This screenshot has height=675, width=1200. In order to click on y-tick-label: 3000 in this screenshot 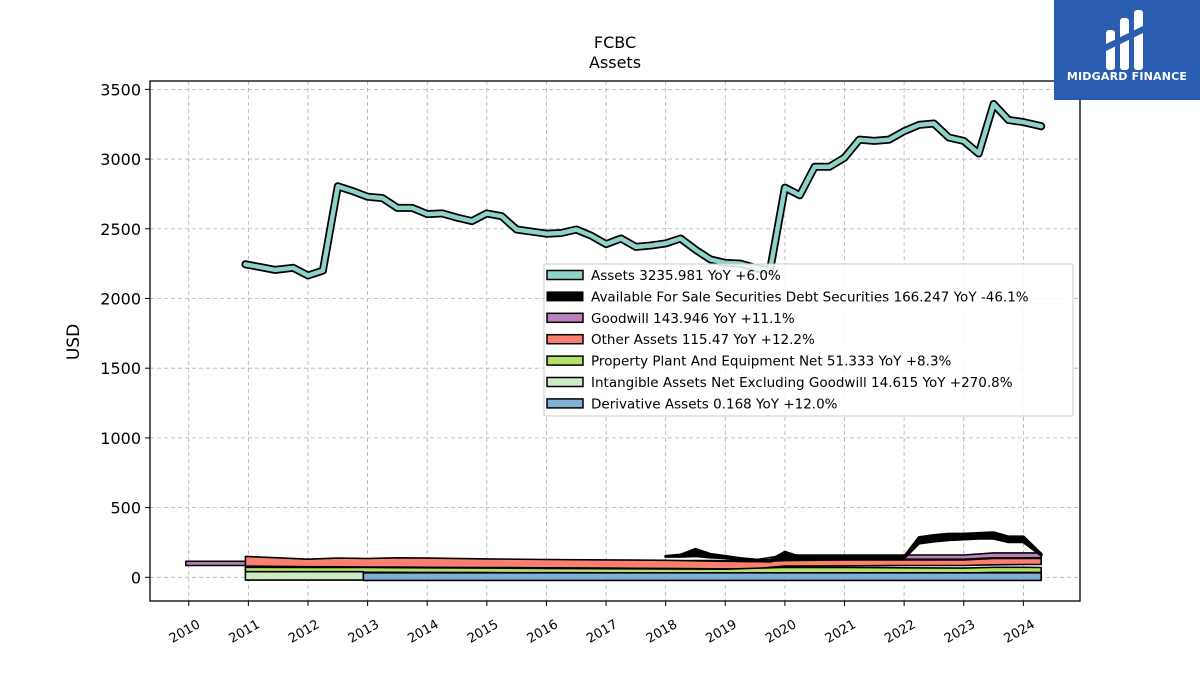, I will do `click(120, 159)`.